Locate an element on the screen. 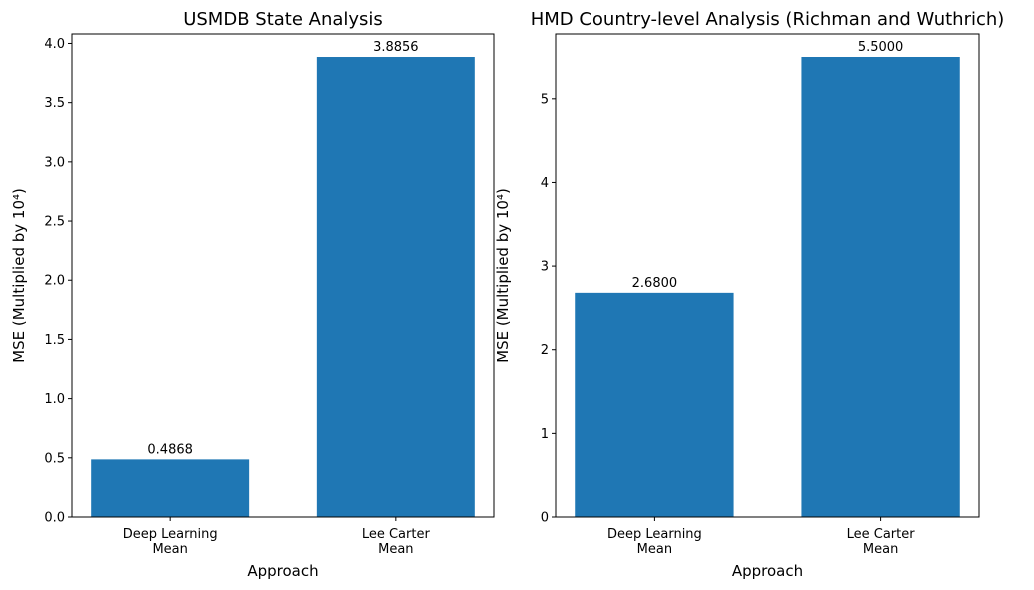 This screenshot has width=1034, height=590. y-axis: 0.0 0.5 1.0 1.5 2.0 2.5 3.0 3.5 4.0 is located at coordinates (58, 281).